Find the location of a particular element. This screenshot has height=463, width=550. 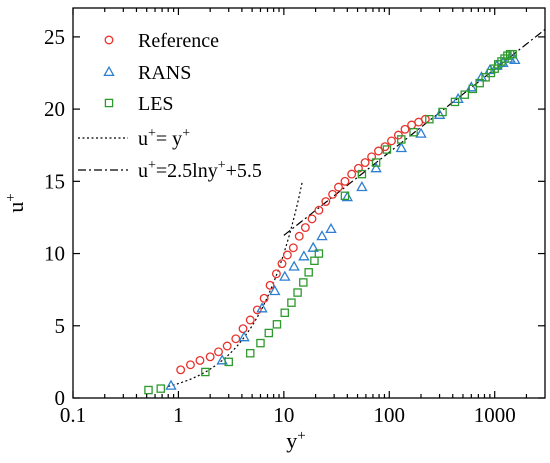

legend-marker-circle is located at coordinates (109, 40).